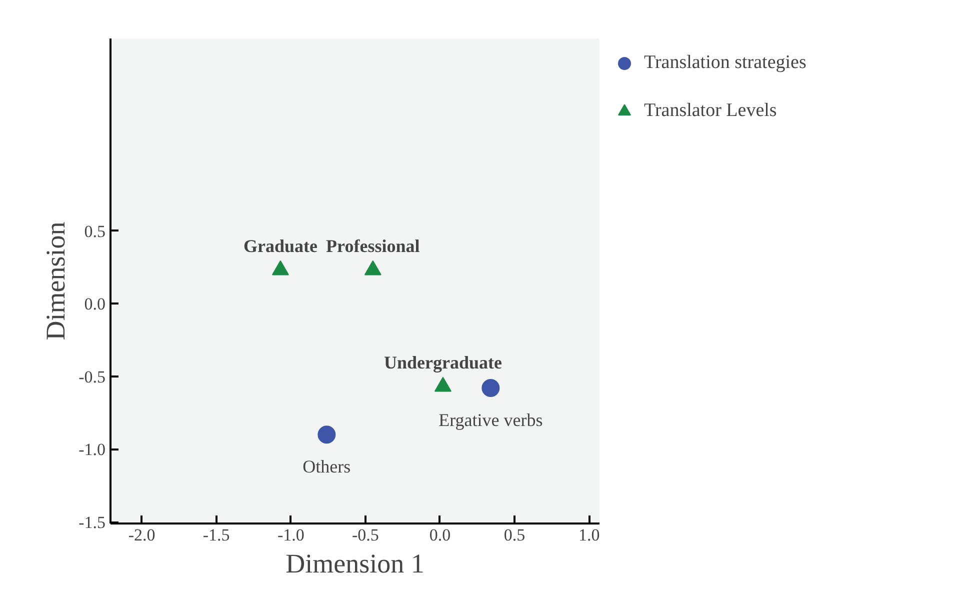 The width and height of the screenshot is (959, 606). What do you see at coordinates (326, 466) in the screenshot?
I see `annotation: Others` at bounding box center [326, 466].